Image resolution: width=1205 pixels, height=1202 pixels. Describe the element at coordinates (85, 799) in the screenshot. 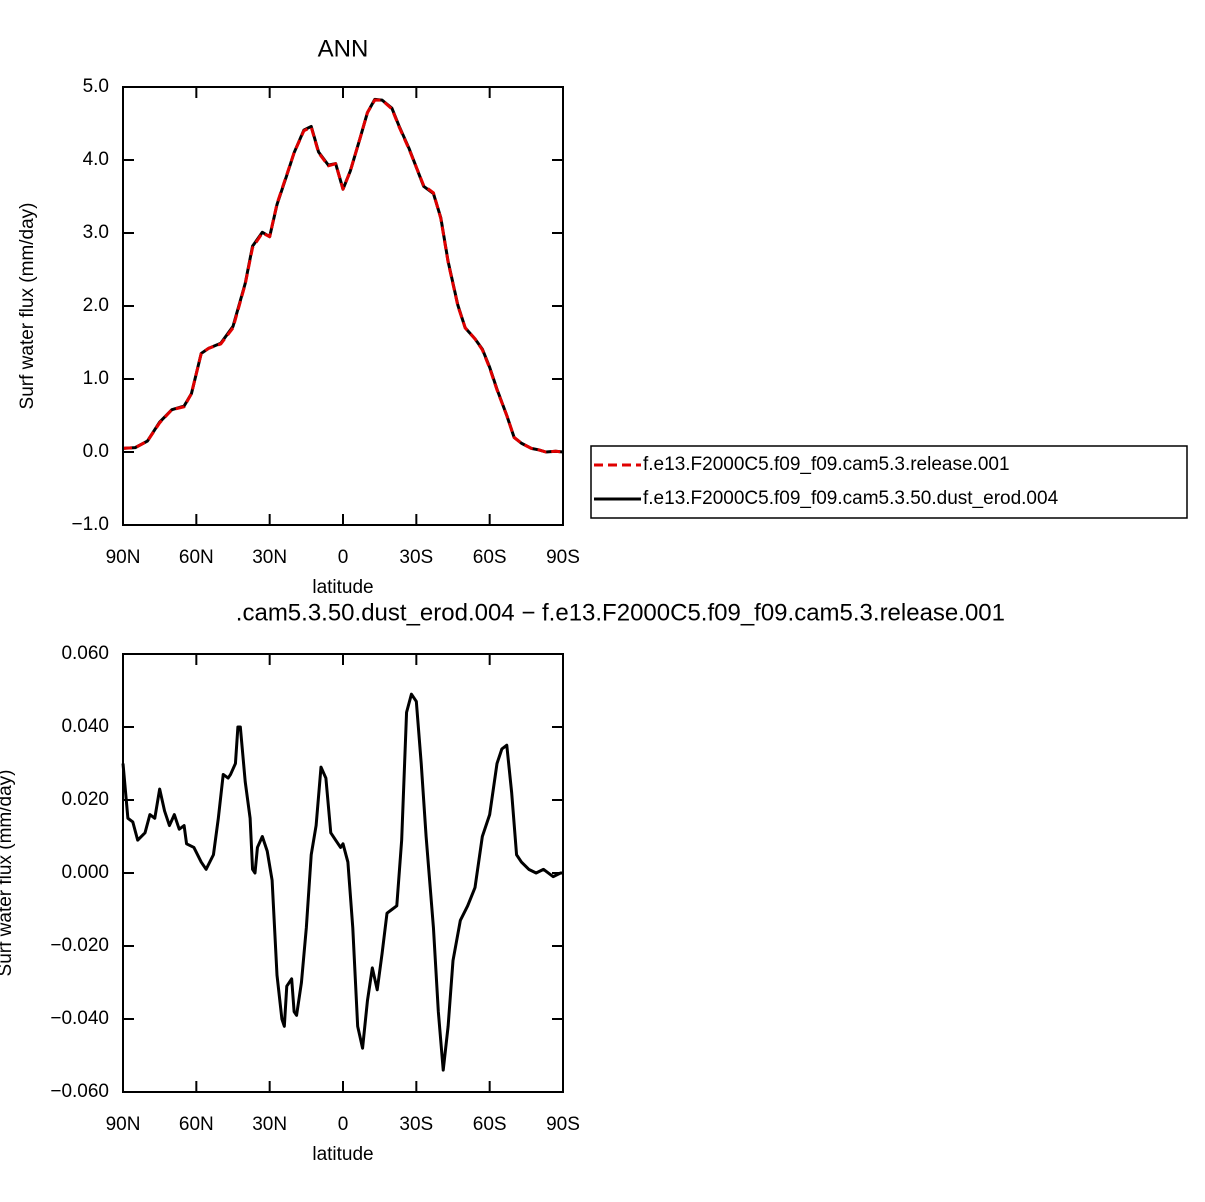

I see `y-tick-label: 0.020` at that location.